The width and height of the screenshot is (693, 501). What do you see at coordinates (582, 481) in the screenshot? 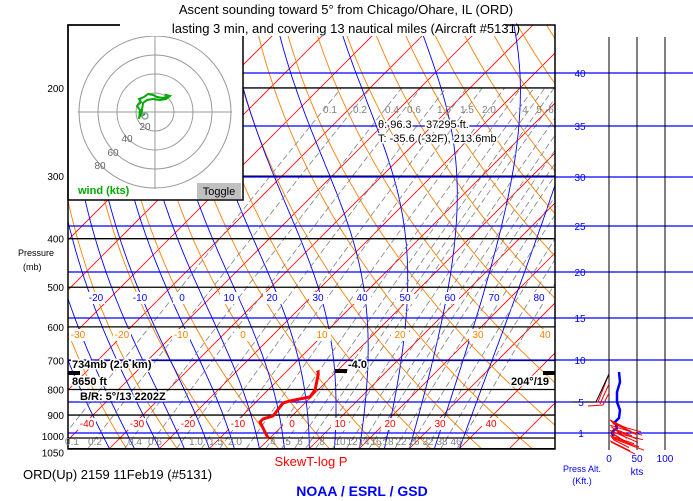
I see `alt-axis-title: (Kft.)` at bounding box center [582, 481].